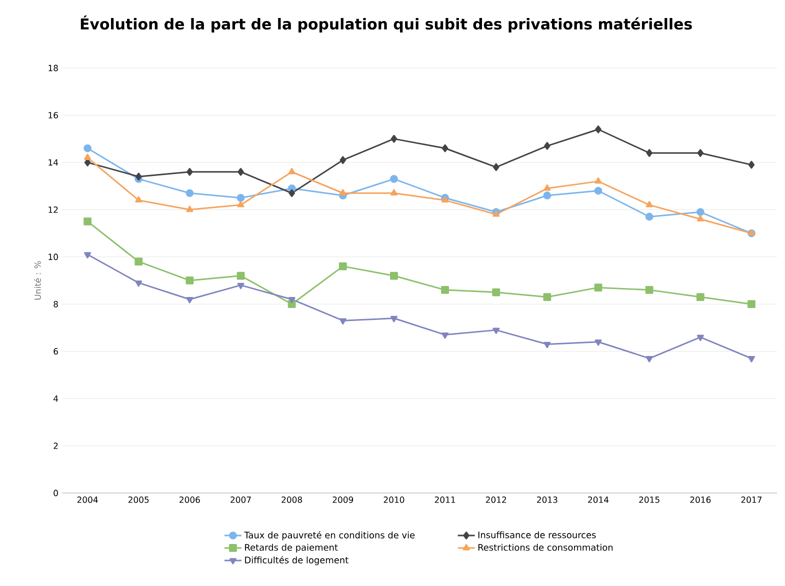 This screenshot has height=586, width=785. I want to click on y-tick-label: 4, so click(56, 398).